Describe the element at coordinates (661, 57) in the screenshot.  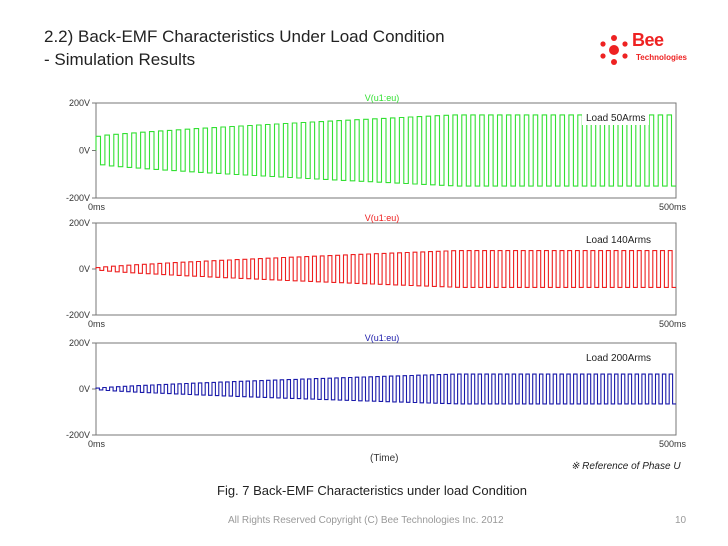
I see `logo-subtext: Technologies` at that location.